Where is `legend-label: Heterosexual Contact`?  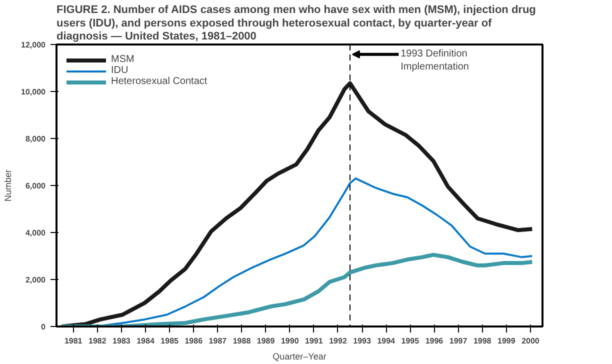 legend-label: Heterosexual Contact is located at coordinates (159, 81).